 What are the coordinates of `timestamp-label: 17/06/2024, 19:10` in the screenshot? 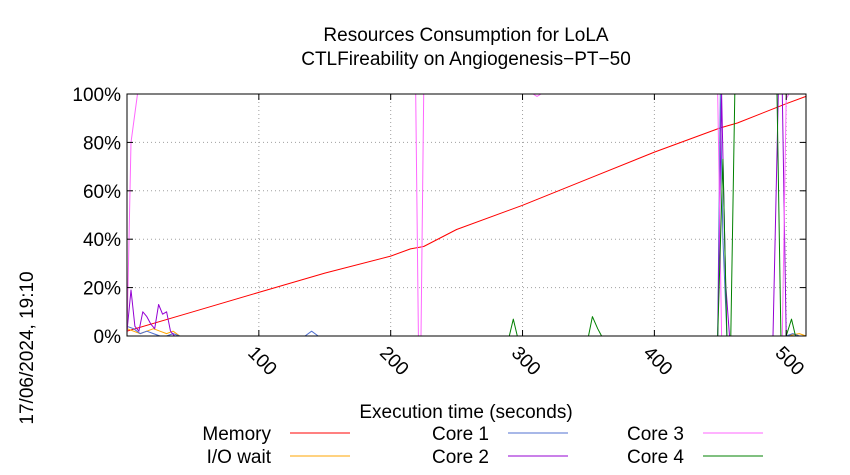 It's located at (27, 347).